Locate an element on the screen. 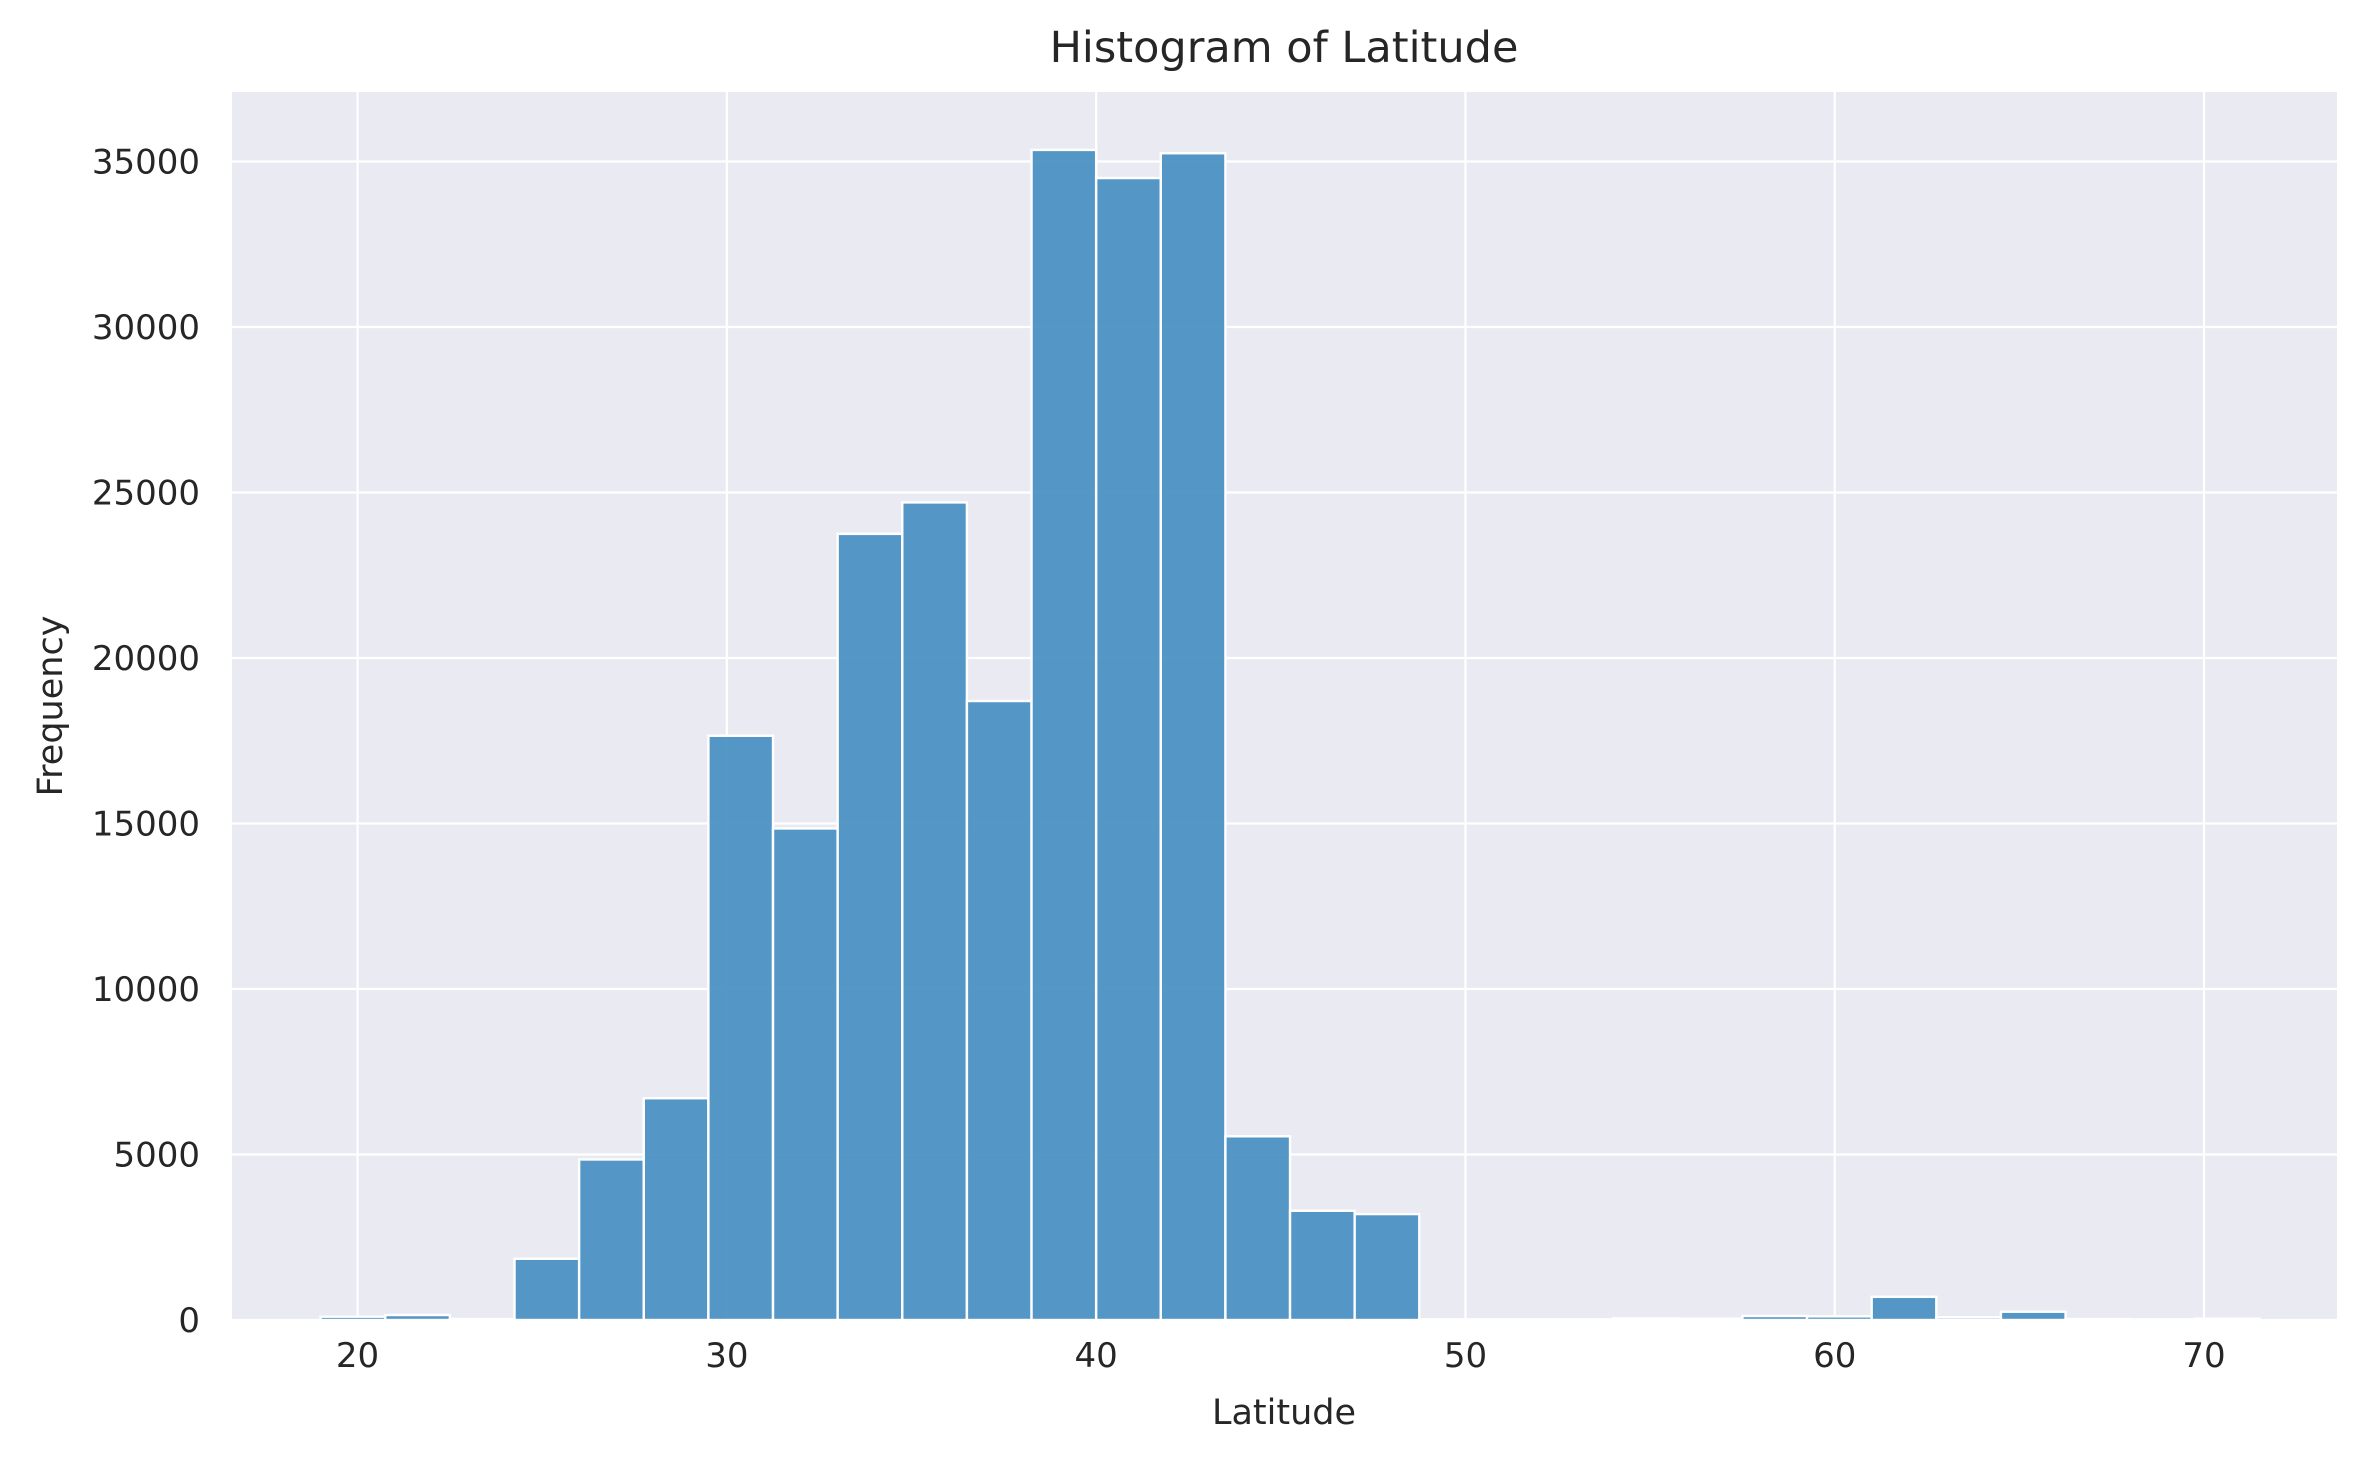  x-tick-label-2: 40 is located at coordinates (1096, 1356).